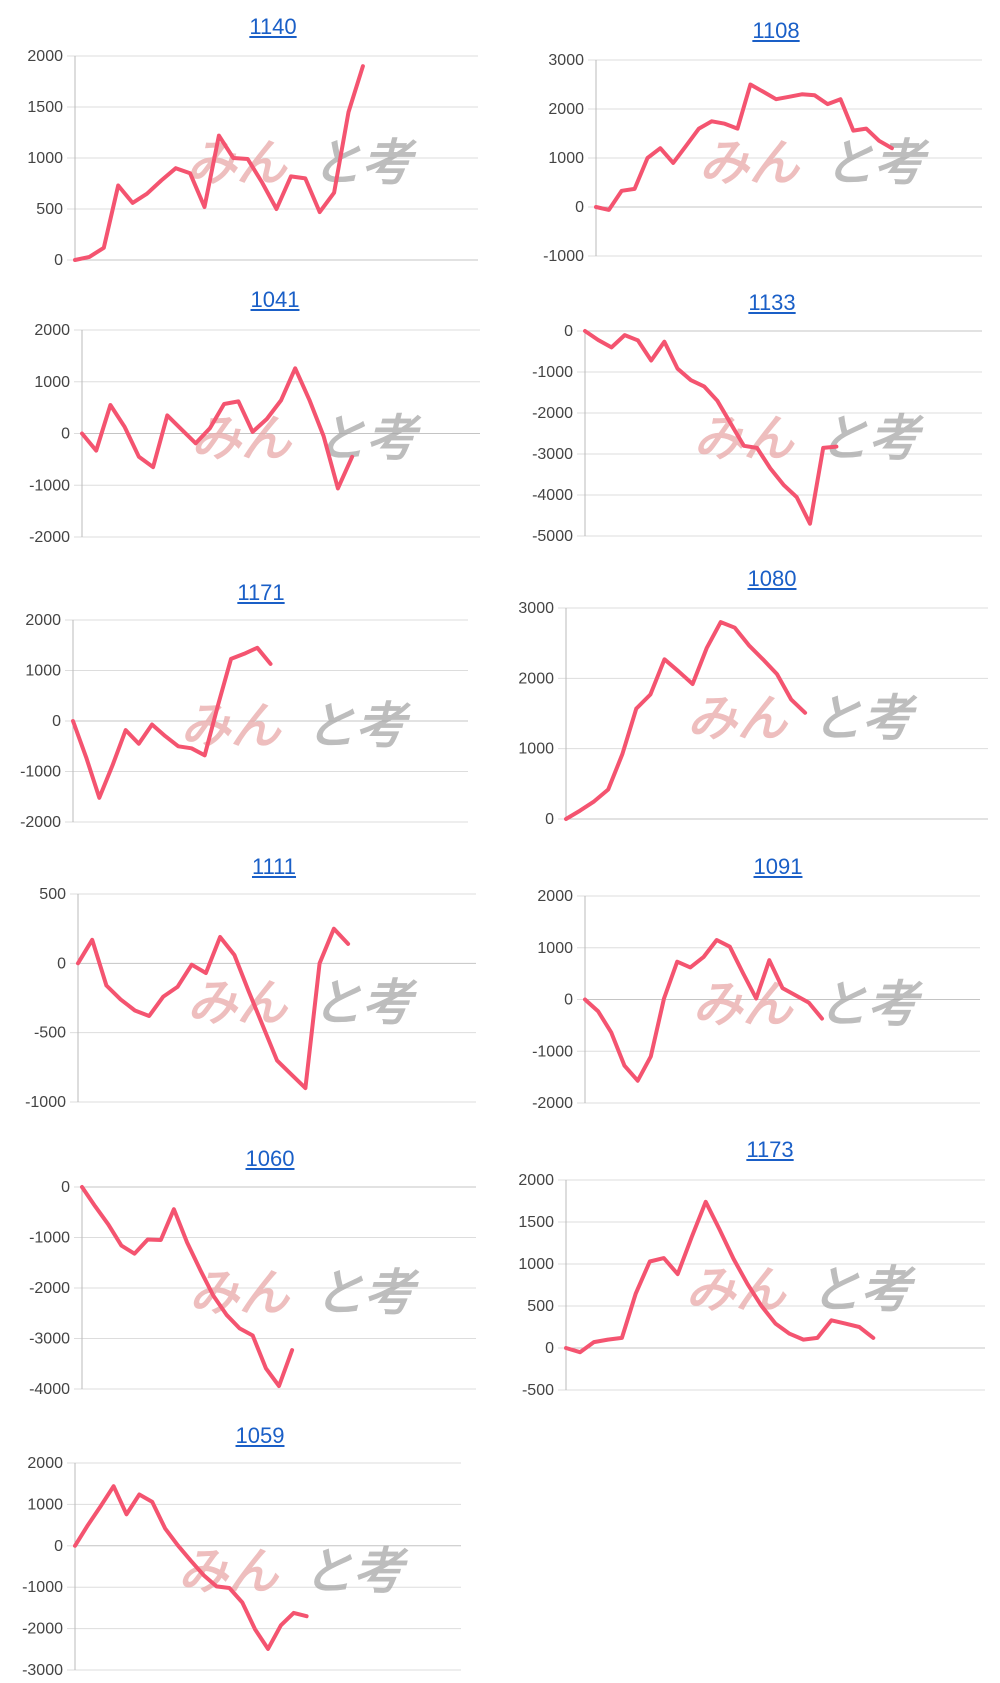 This screenshot has height=1683, width=1000. I want to click on chart-title-link: 1080, so click(772, 578).